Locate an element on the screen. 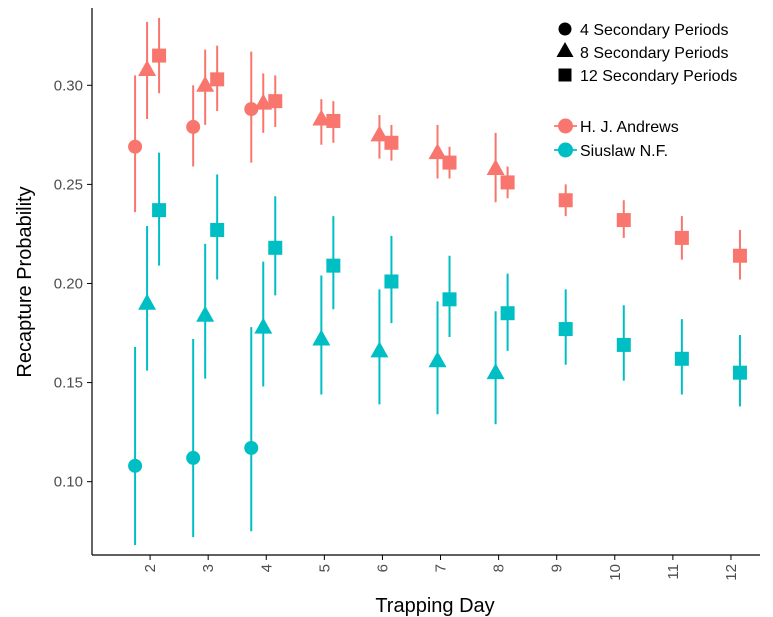  x-tick-label: 10 is located at coordinates (615, 572).